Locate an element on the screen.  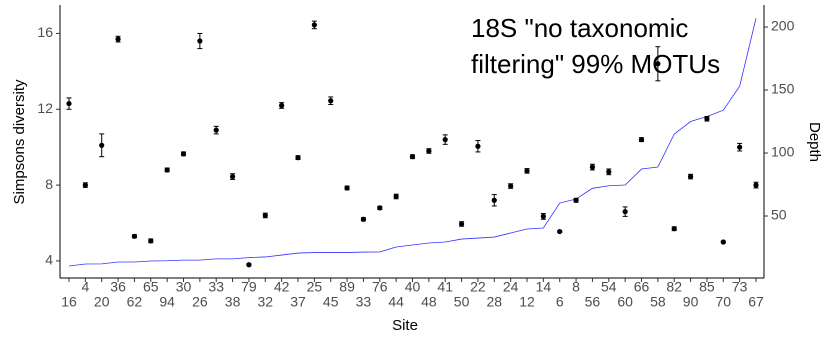
x-tick-label: 8 is located at coordinates (576, 287).